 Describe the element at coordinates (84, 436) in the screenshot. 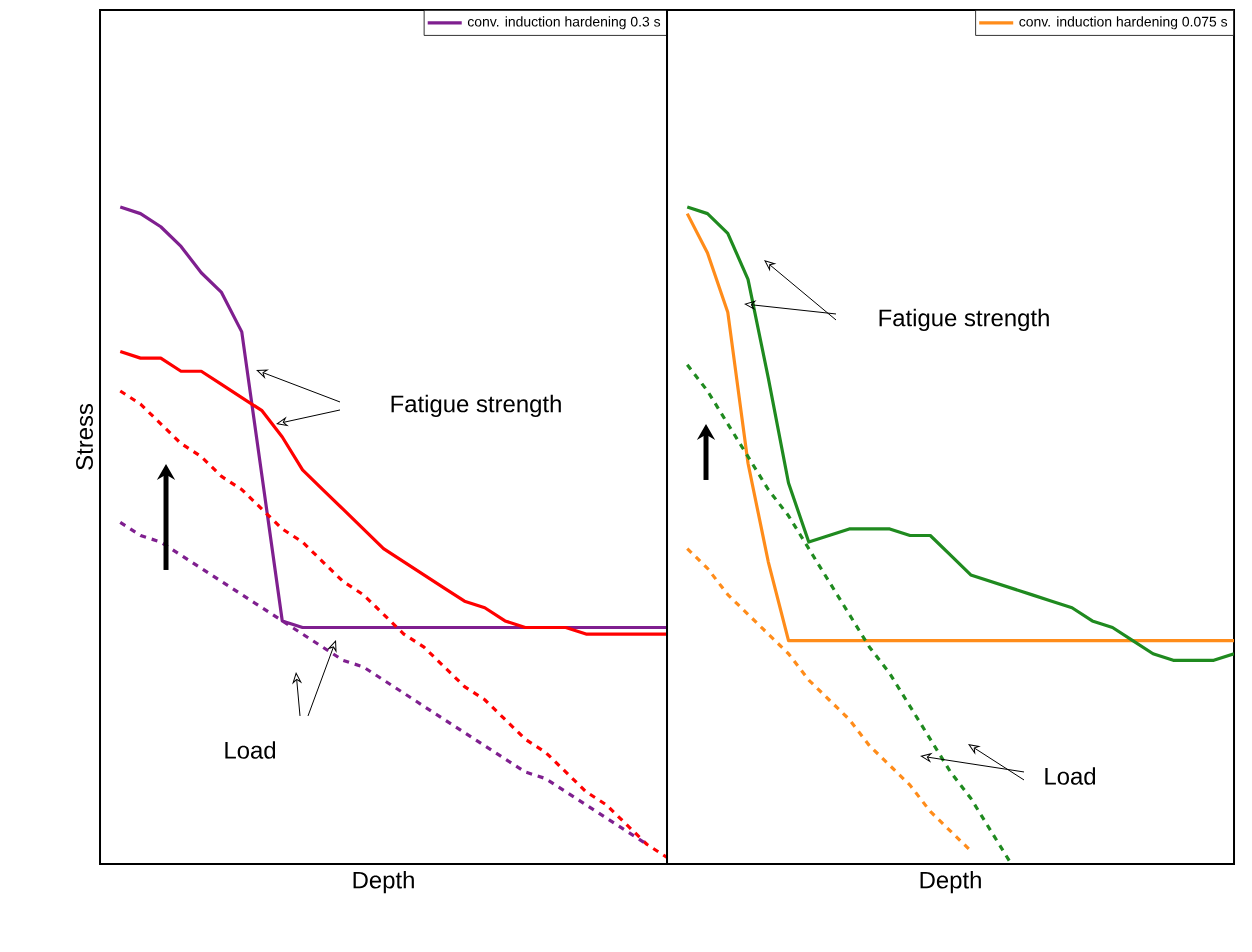

I see `y-axis-title: Stress` at that location.